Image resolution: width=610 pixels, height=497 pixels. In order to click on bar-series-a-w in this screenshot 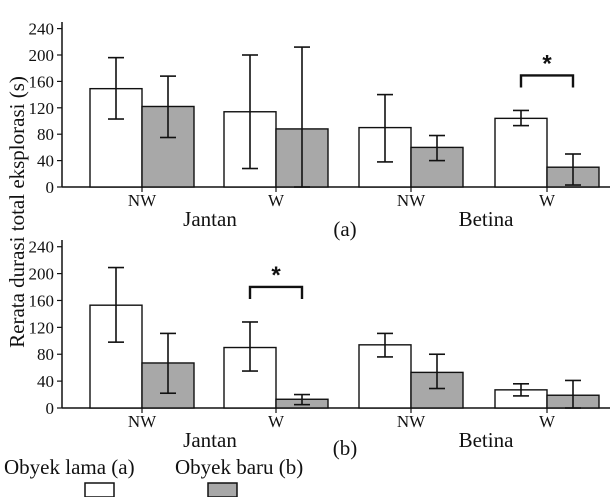, I will do `click(521, 152)`.